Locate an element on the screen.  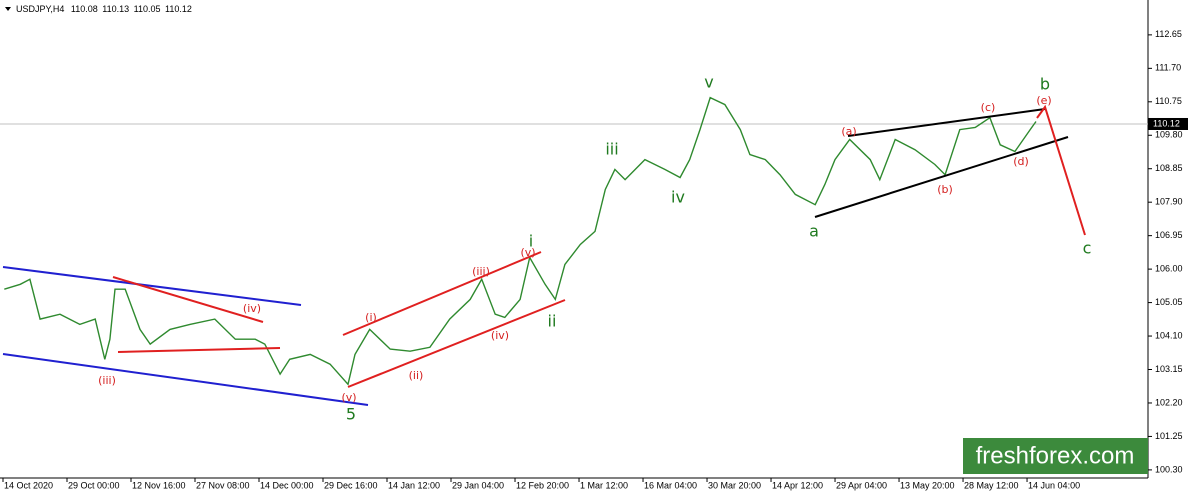
wave-label: (a) is located at coordinates (848, 131).